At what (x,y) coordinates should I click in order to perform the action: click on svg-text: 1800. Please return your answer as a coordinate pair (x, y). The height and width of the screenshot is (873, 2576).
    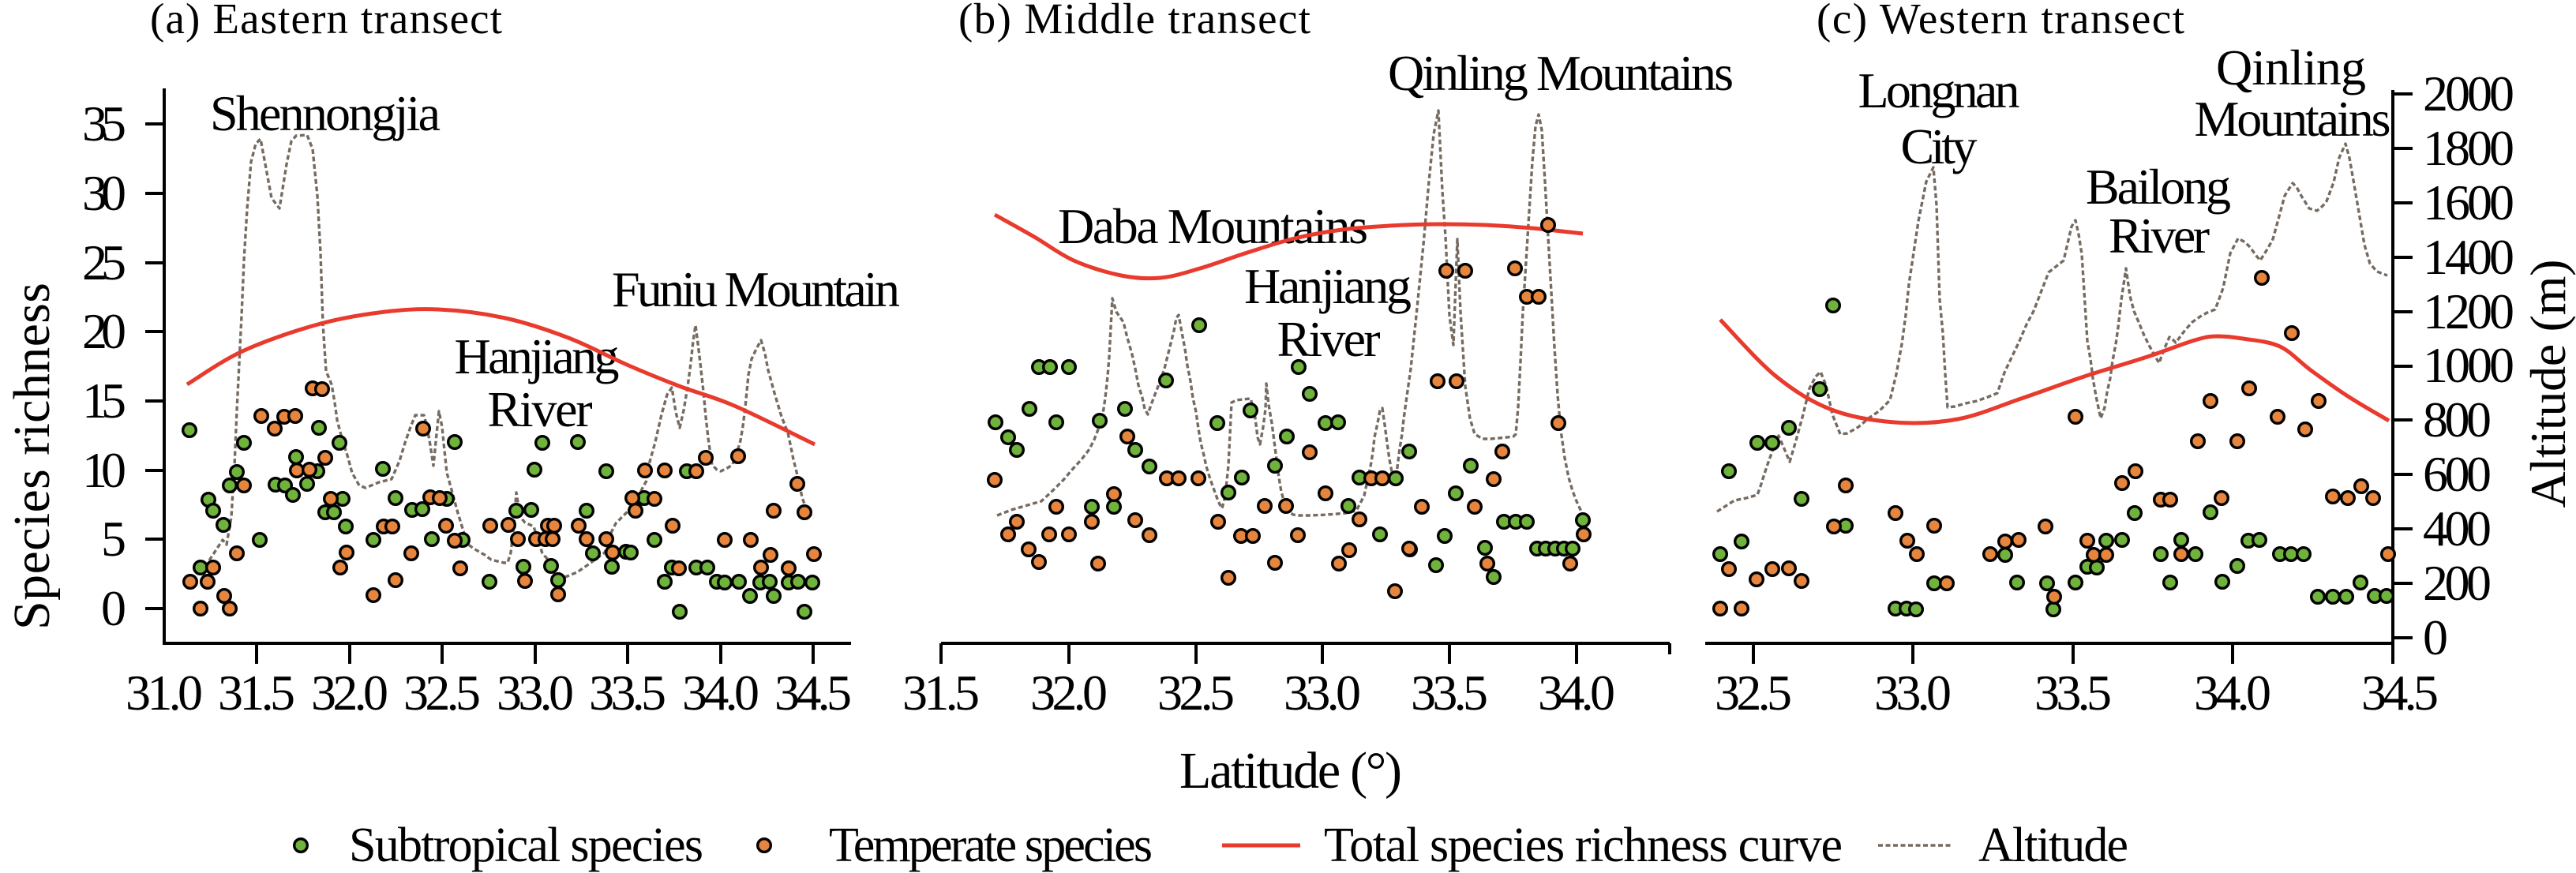
    Looking at the image, I should click on (2468, 148).